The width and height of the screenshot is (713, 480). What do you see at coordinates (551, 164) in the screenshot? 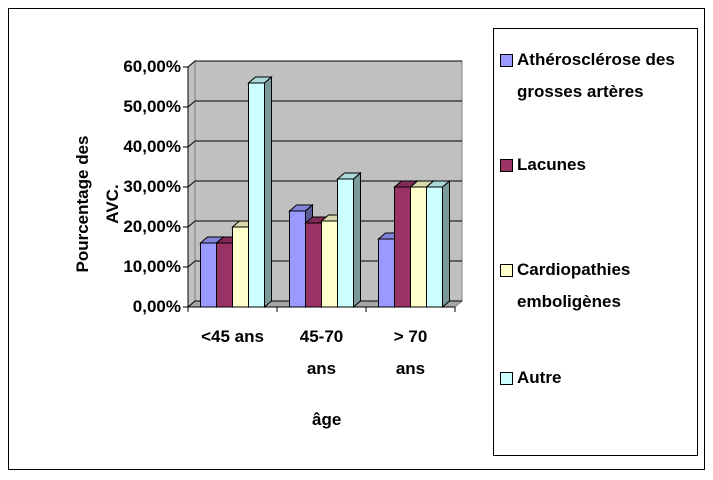
I see `legend-label: Lacunes` at bounding box center [551, 164].